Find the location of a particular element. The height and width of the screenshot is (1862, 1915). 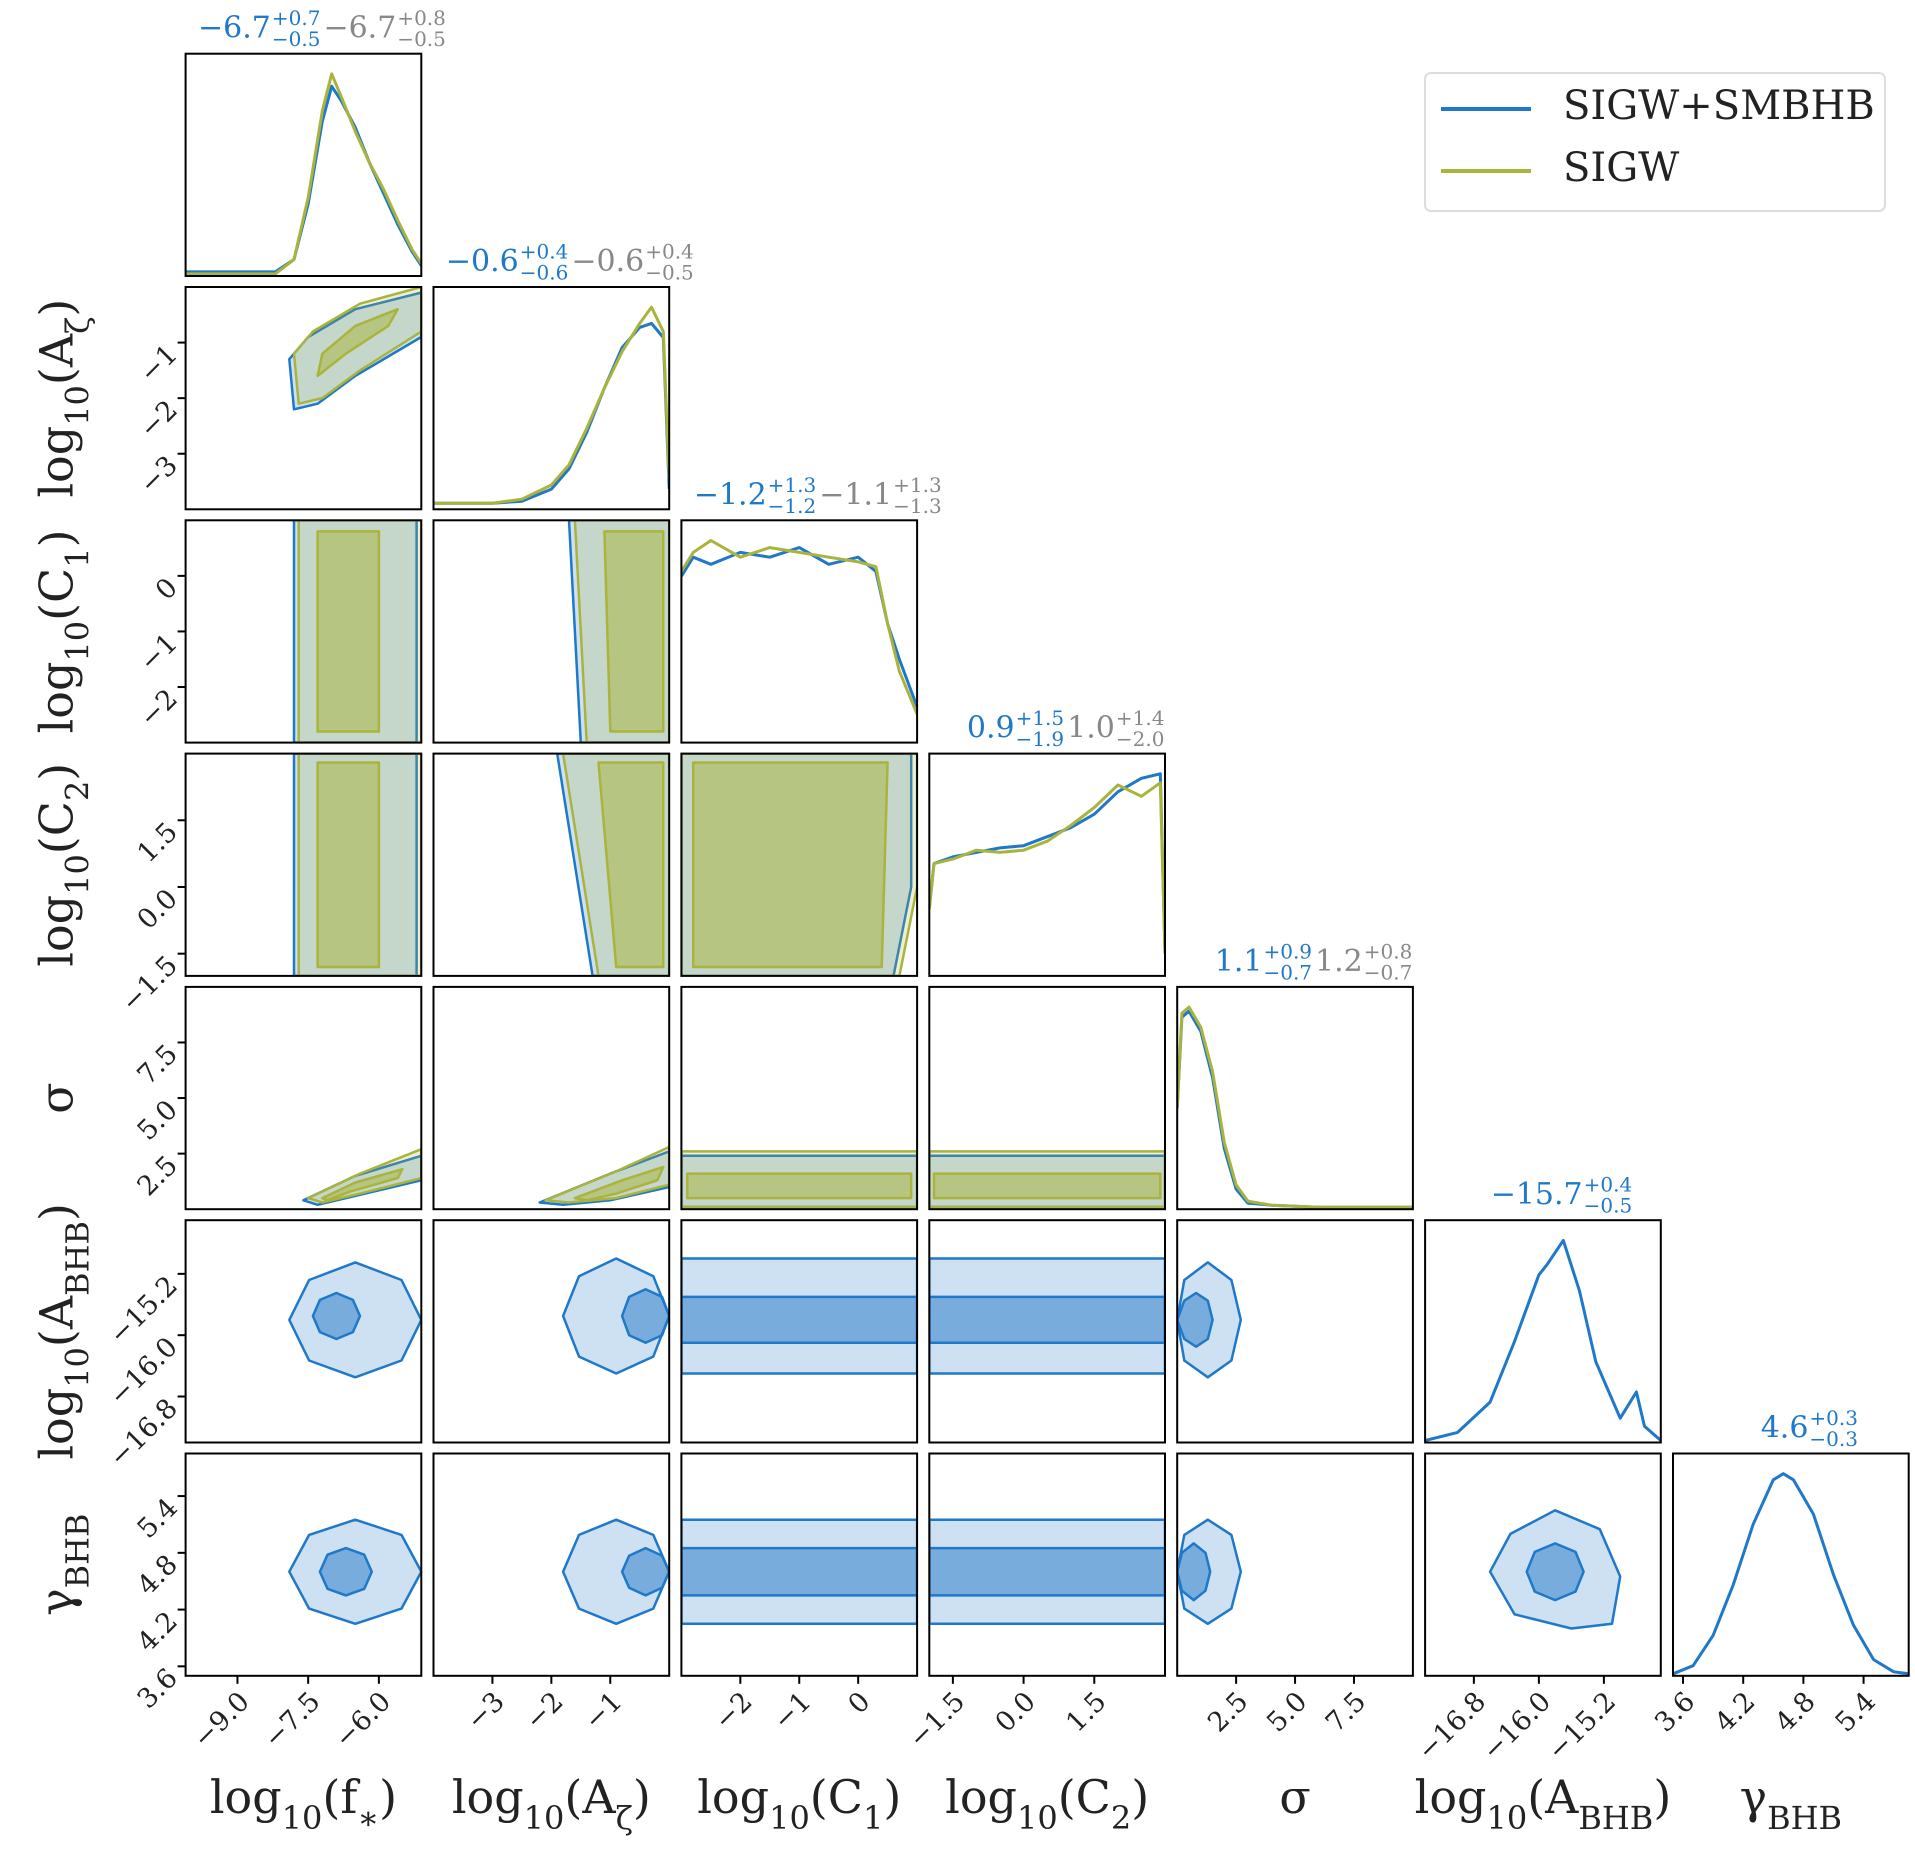

x-tick-label: 5.0 is located at coordinates (1287, 1712).